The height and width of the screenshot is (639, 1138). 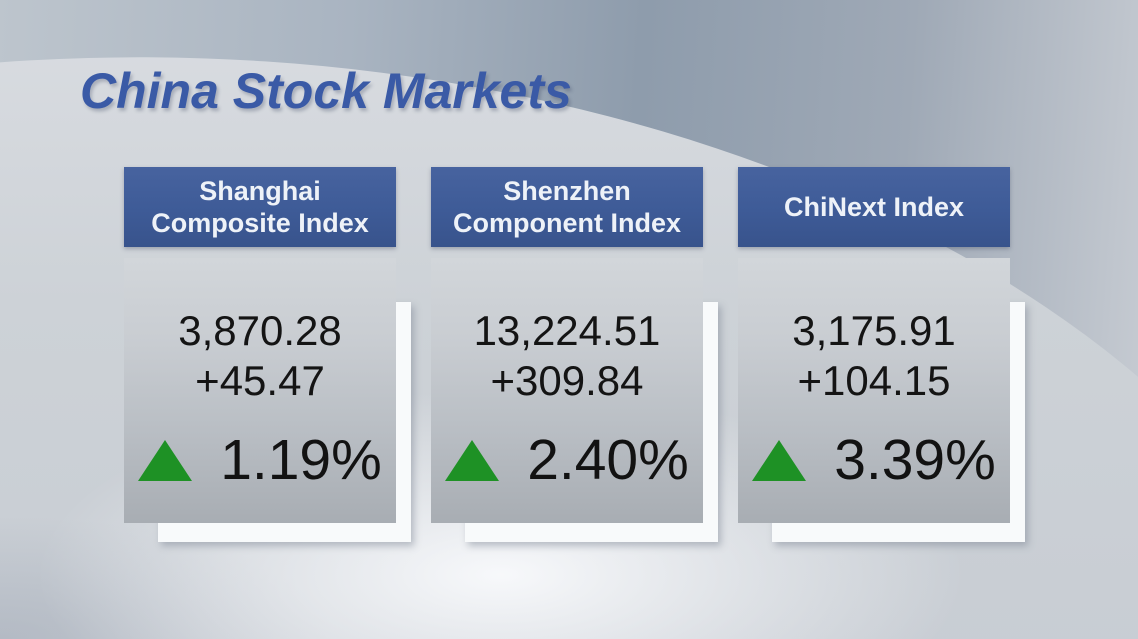 What do you see at coordinates (326, 91) in the screenshot?
I see `page-title: China Stock Markets` at bounding box center [326, 91].